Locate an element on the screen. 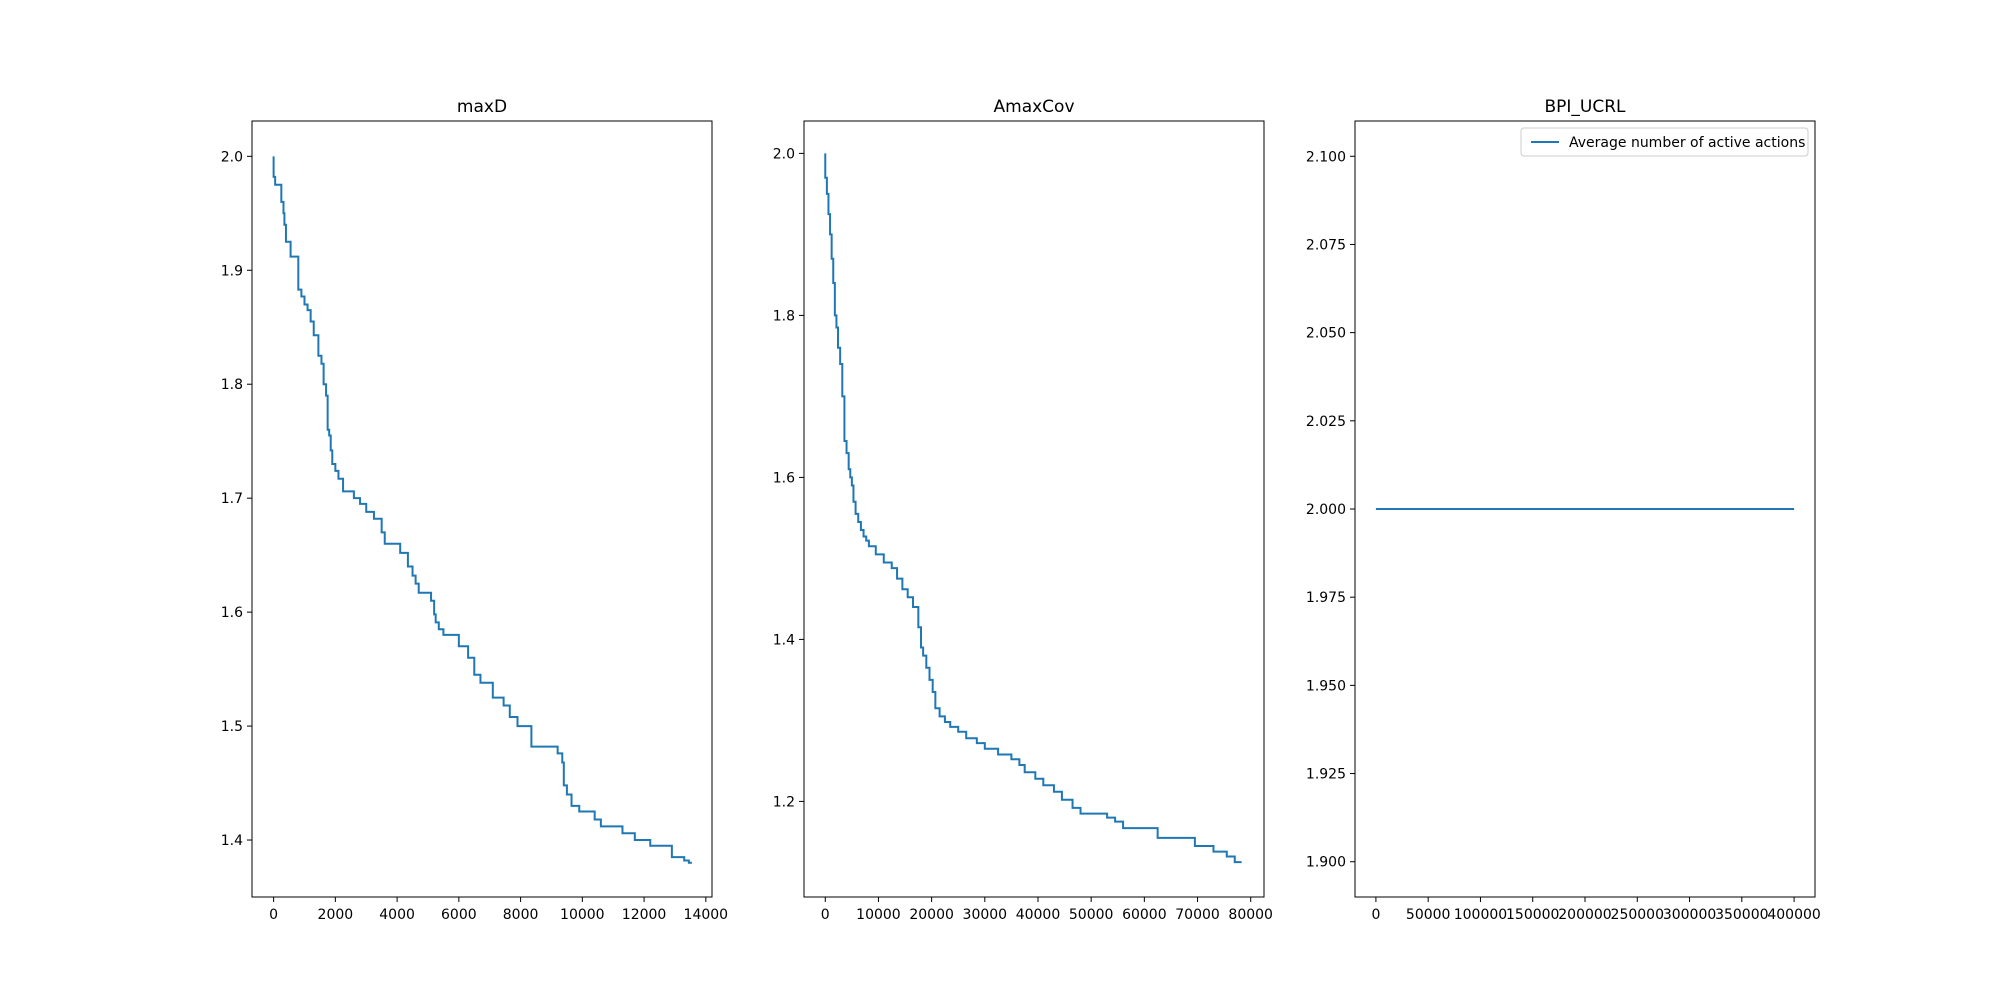  x-tick-label: 20000 is located at coordinates (931, 915).